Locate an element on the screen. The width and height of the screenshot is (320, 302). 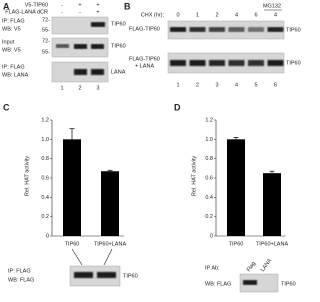
lane-number: 5 is located at coordinates (255, 85).